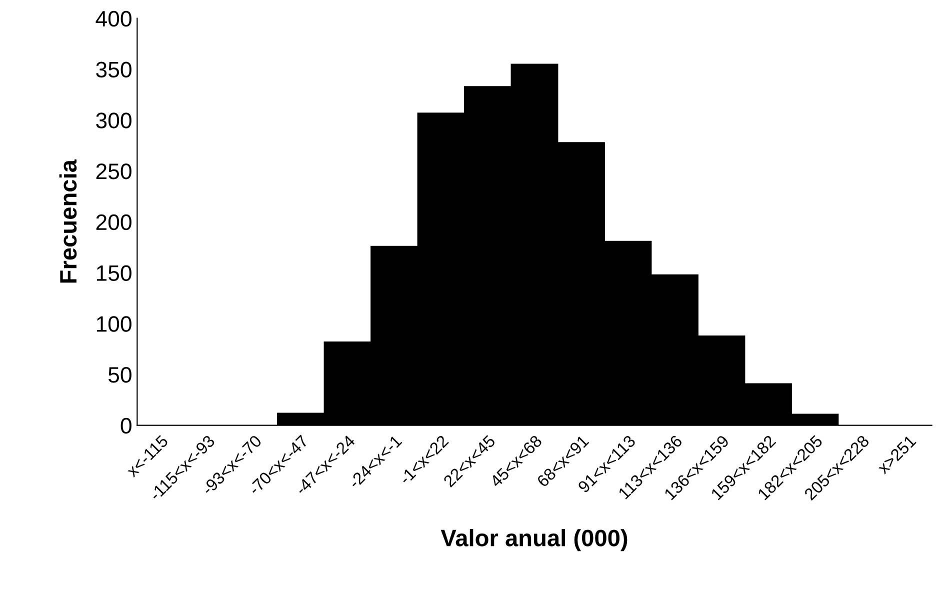  I want to click on y-tick-label: 300, so click(114, 120).